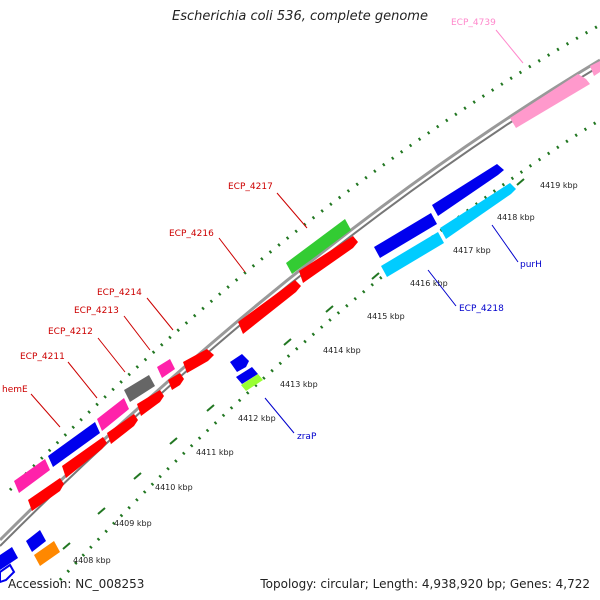  I want to click on corner-marker, so click(8, 573).